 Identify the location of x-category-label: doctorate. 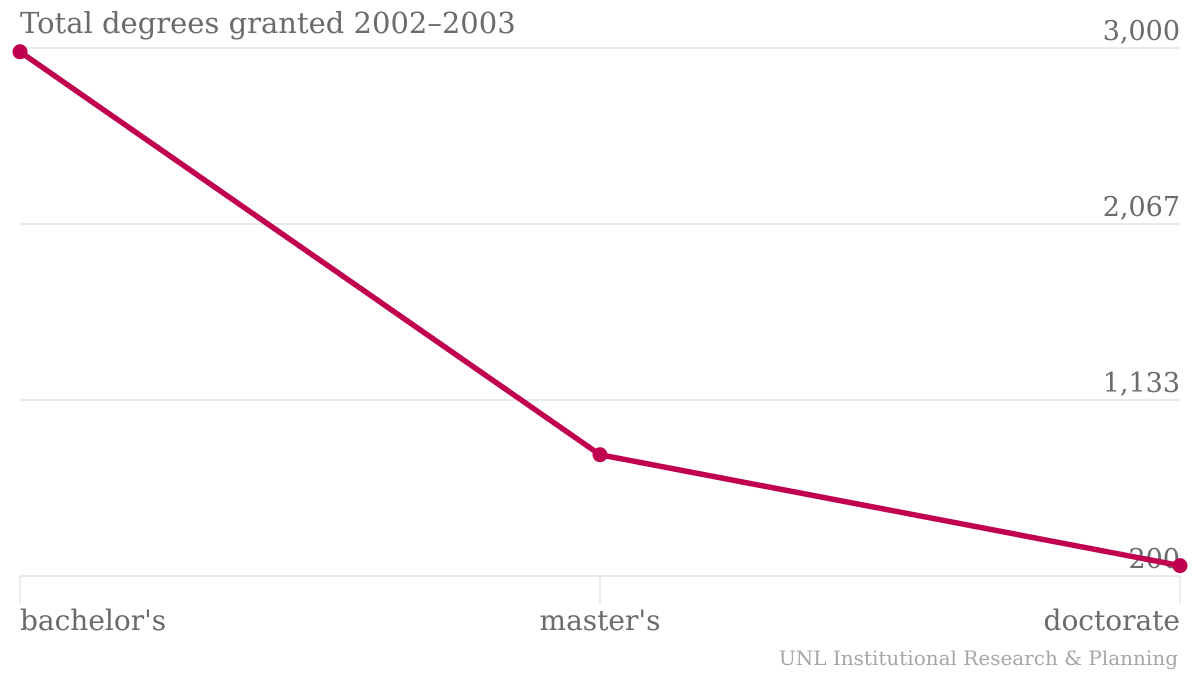
(1112, 620).